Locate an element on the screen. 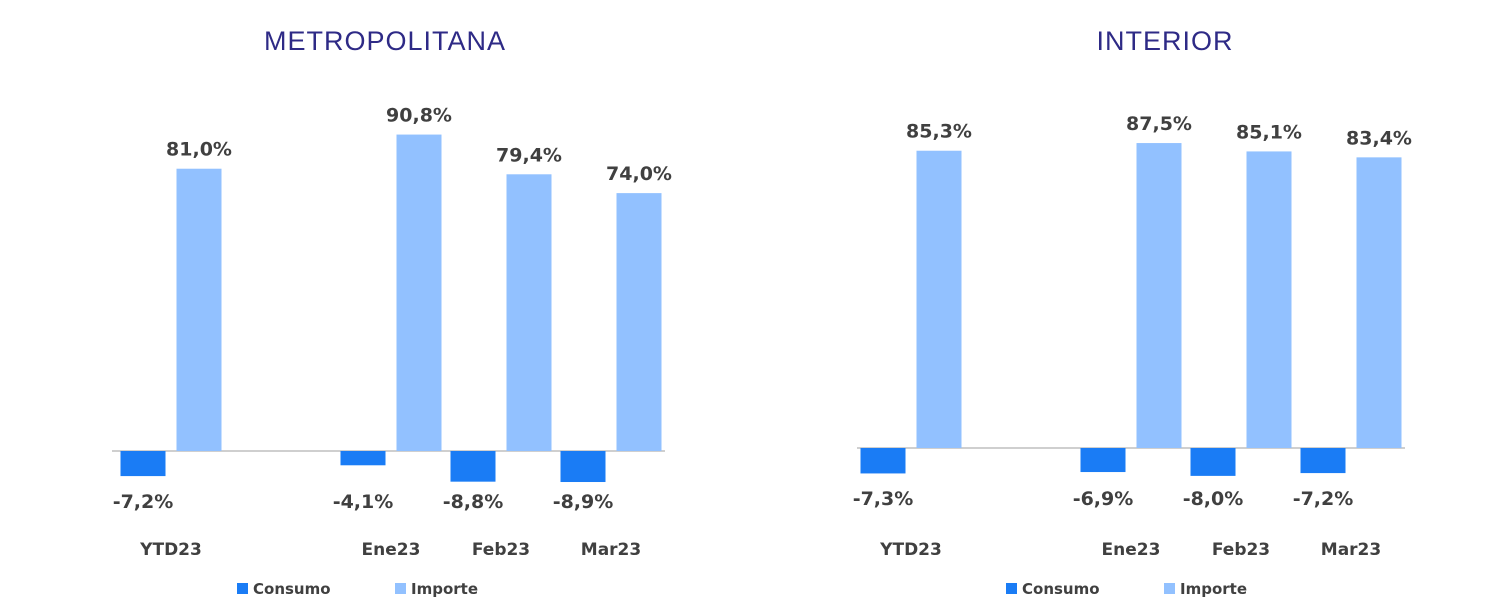 The image size is (1500, 613). chart-1-title: INTERIOR is located at coordinates (1164, 41).